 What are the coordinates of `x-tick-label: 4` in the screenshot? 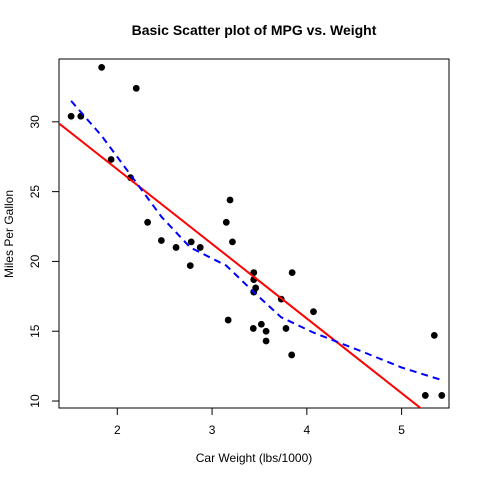 It's located at (306, 430).